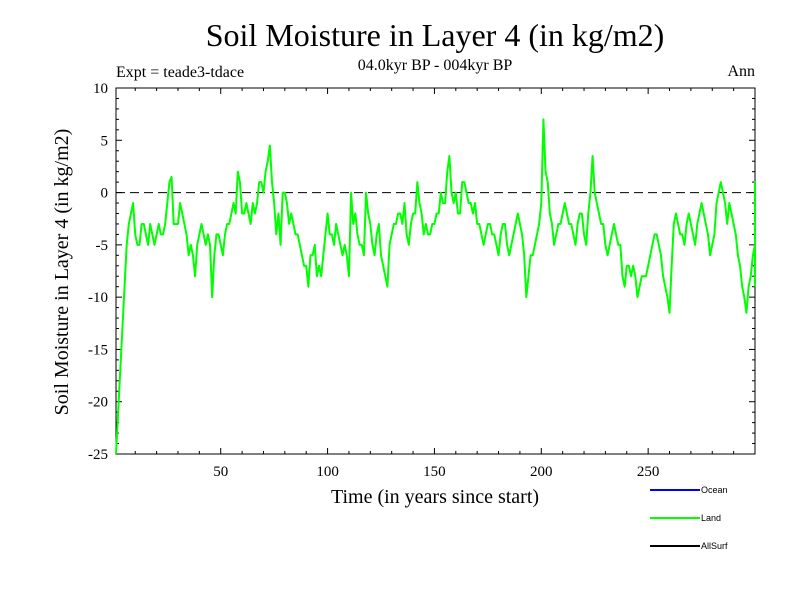 The width and height of the screenshot is (800, 600). I want to click on x-tick-label: 50, so click(220, 472).